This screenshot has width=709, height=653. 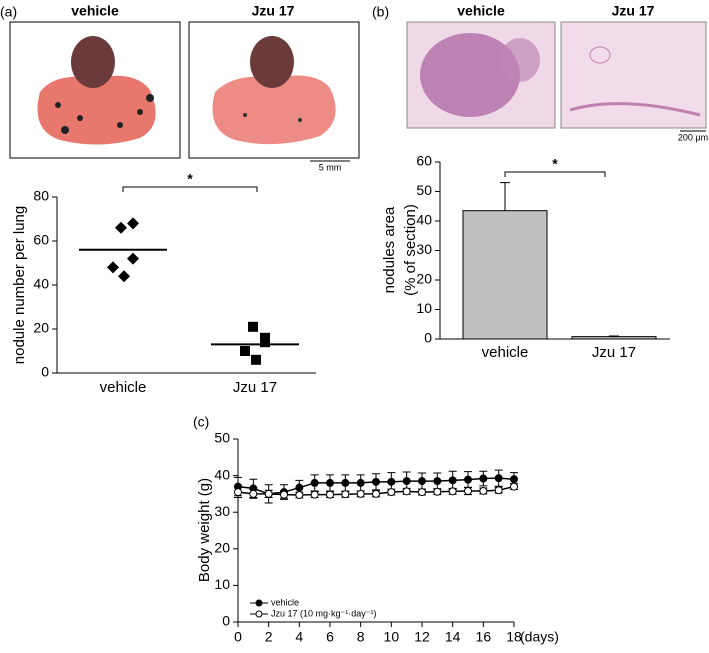 What do you see at coordinates (8, 12) in the screenshot?
I see `panel-label: (a)` at bounding box center [8, 12].